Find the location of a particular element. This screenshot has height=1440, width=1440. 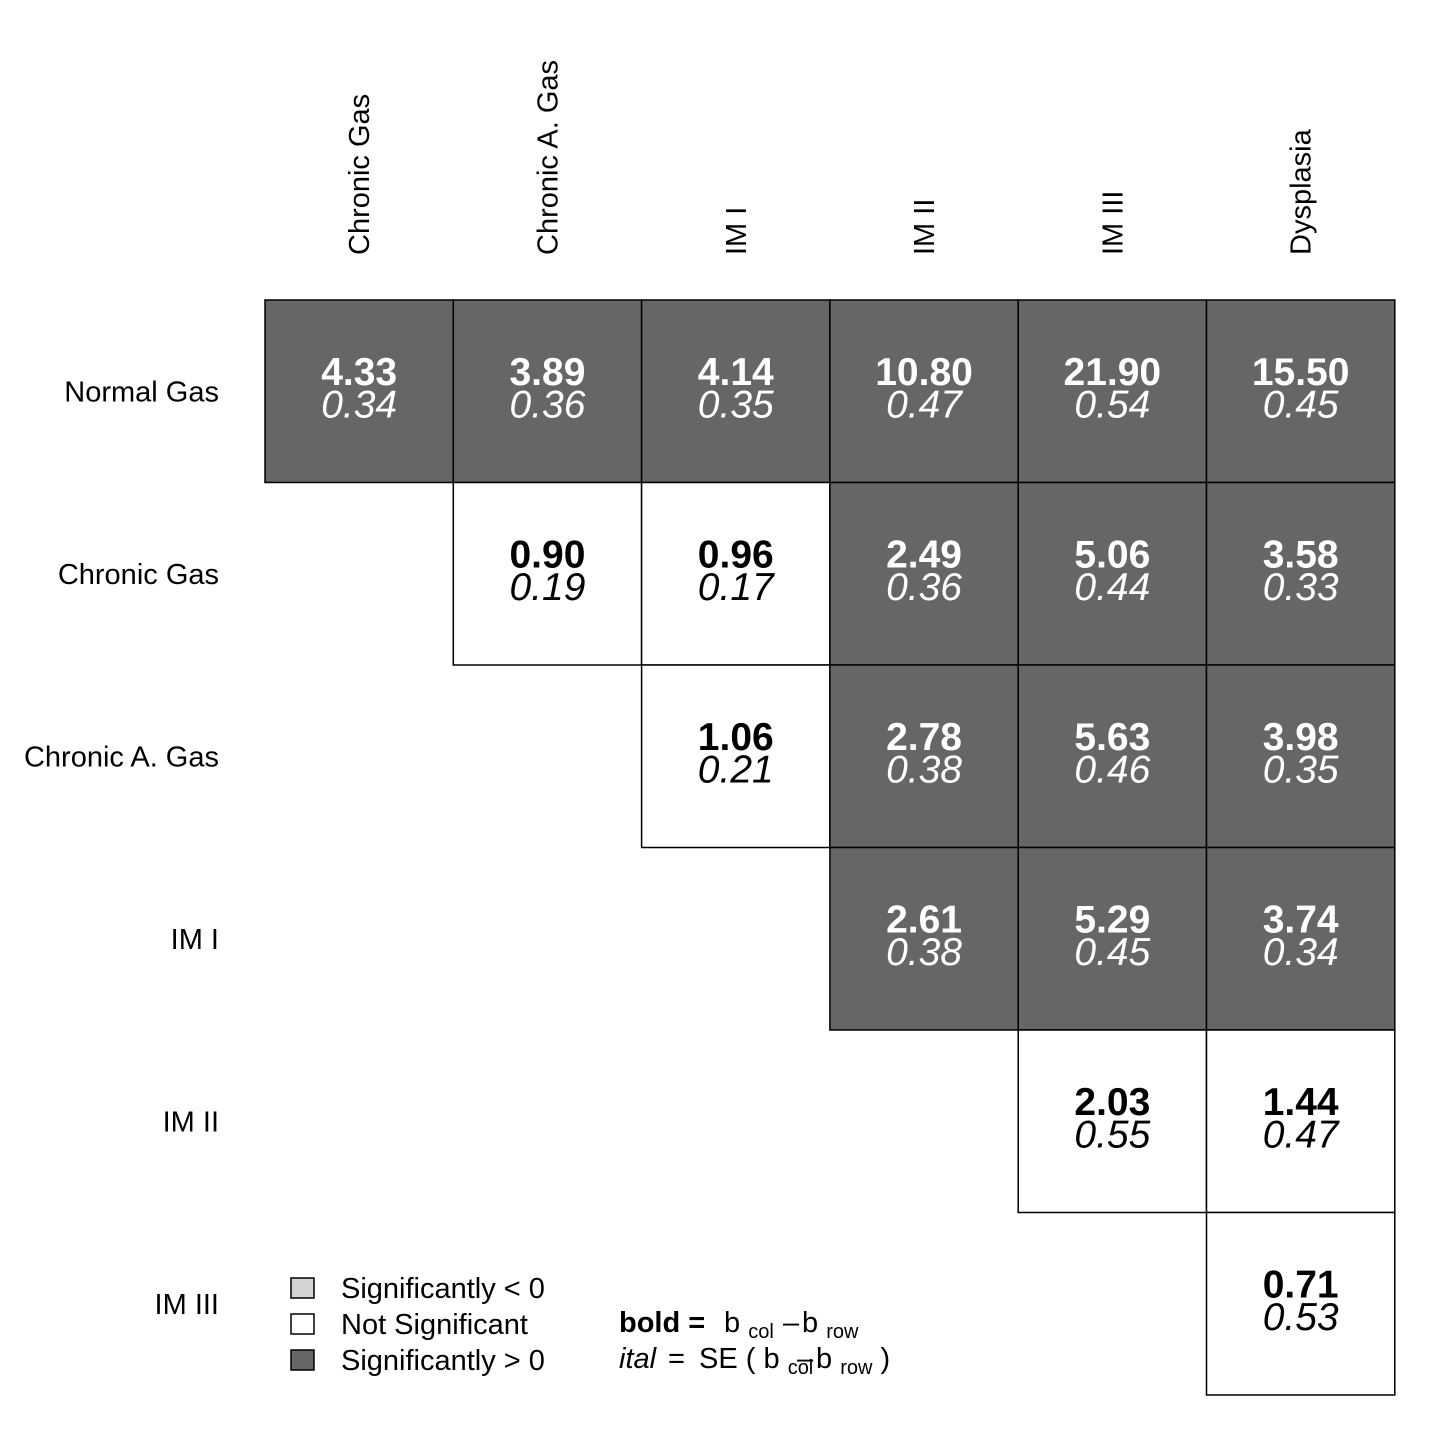

cell-estimate: 5.29 is located at coordinates (1112, 919).